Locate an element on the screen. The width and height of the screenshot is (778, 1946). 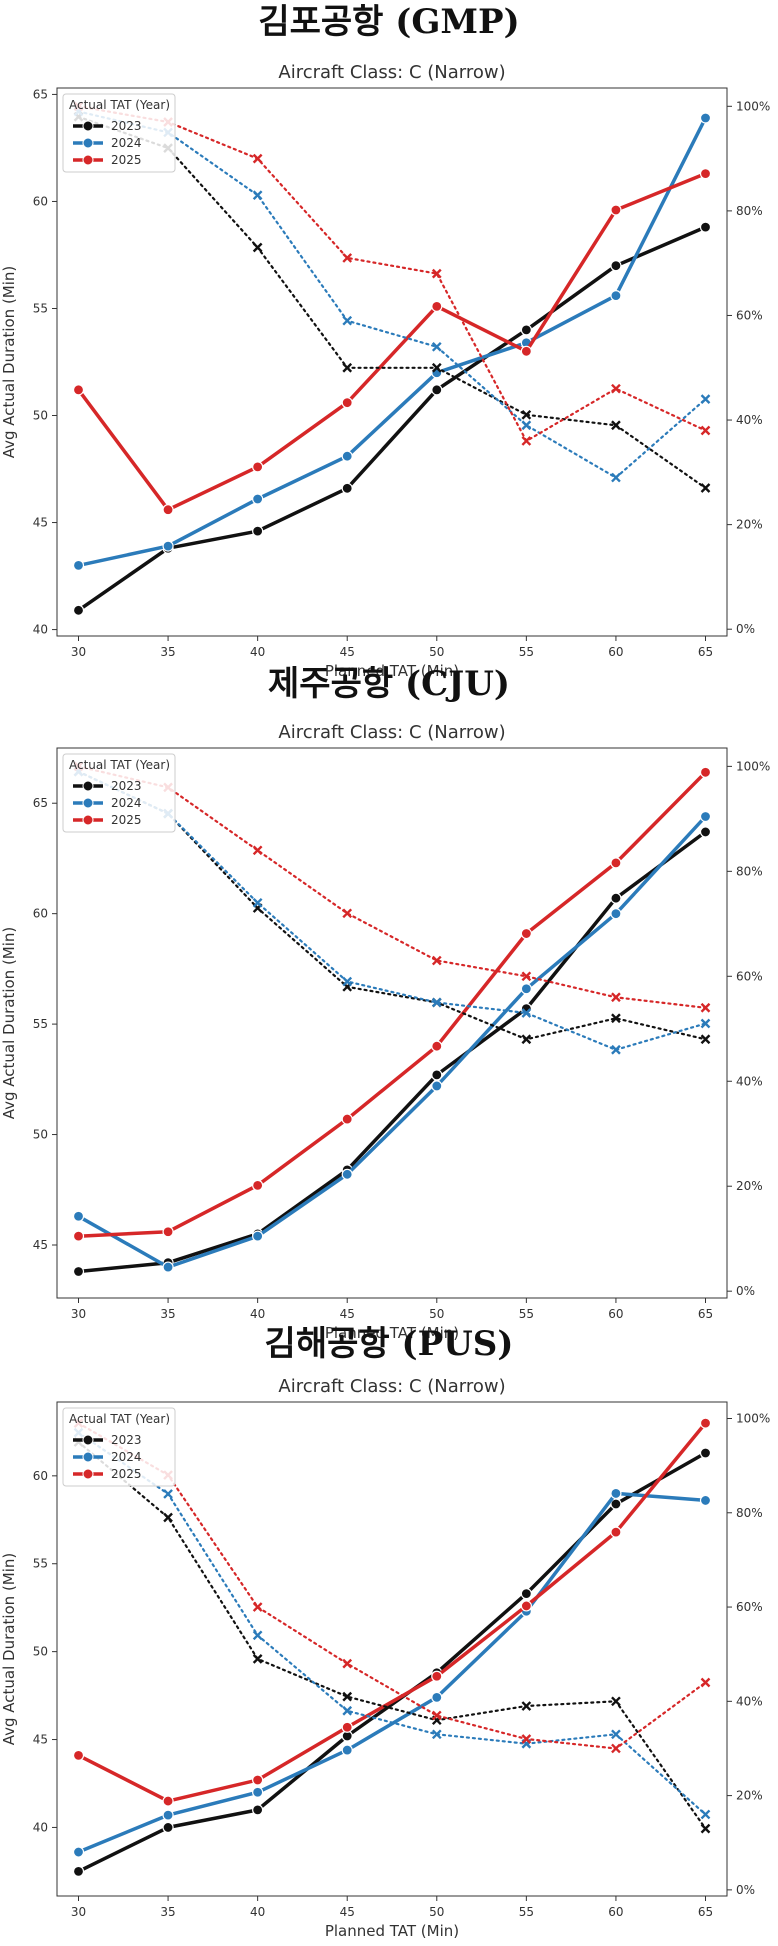
legend-box is located at coordinates (119, 133).